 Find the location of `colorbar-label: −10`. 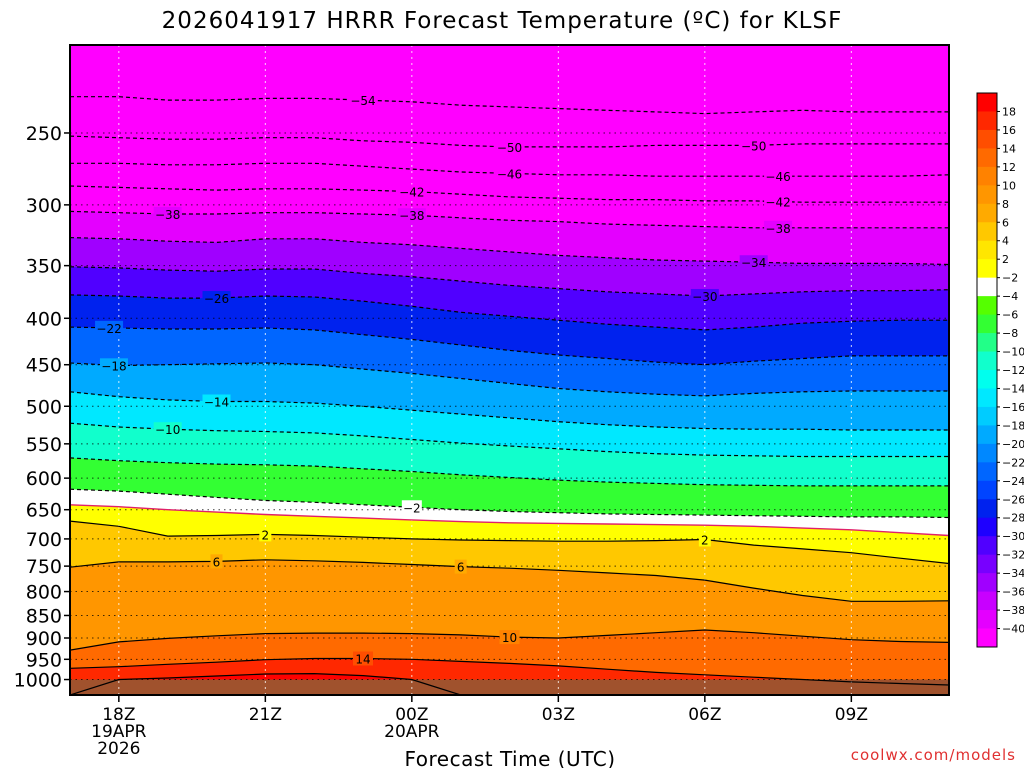

colorbar-label: −10 is located at coordinates (1013, 352).